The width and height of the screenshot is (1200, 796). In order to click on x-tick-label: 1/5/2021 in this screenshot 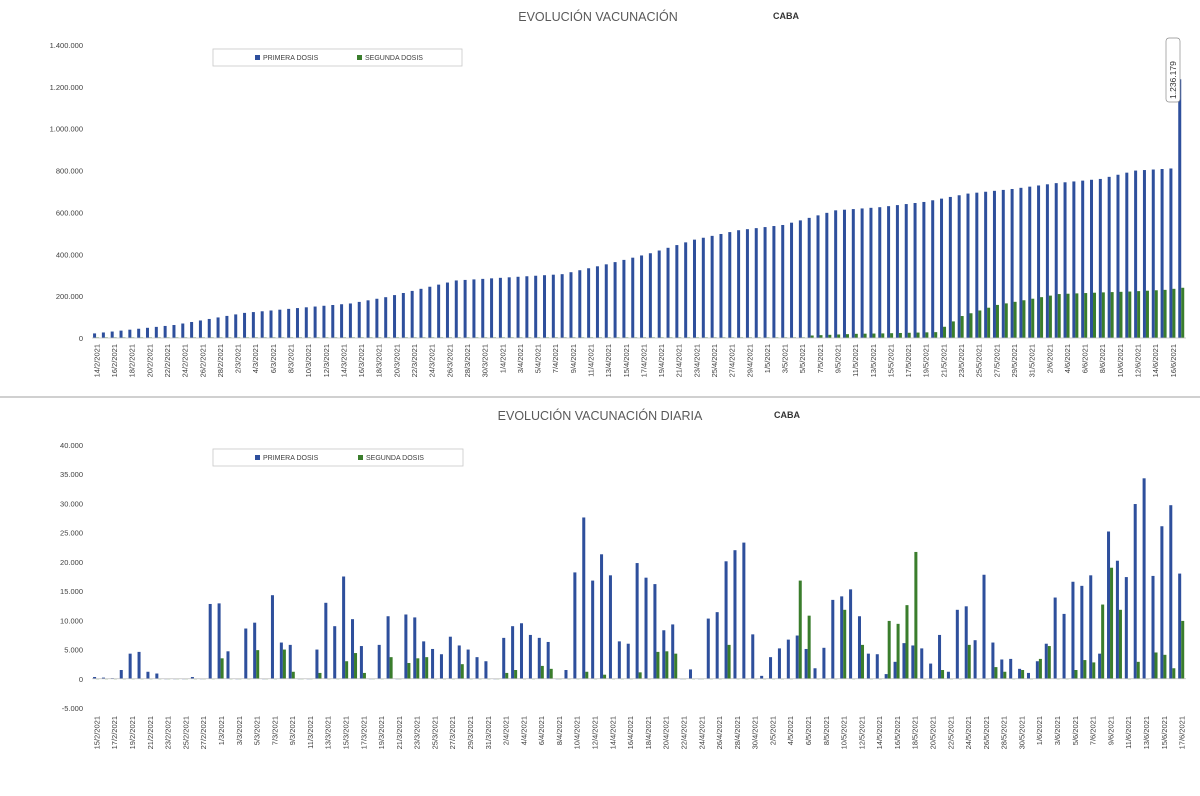, I will do `click(767, 358)`.